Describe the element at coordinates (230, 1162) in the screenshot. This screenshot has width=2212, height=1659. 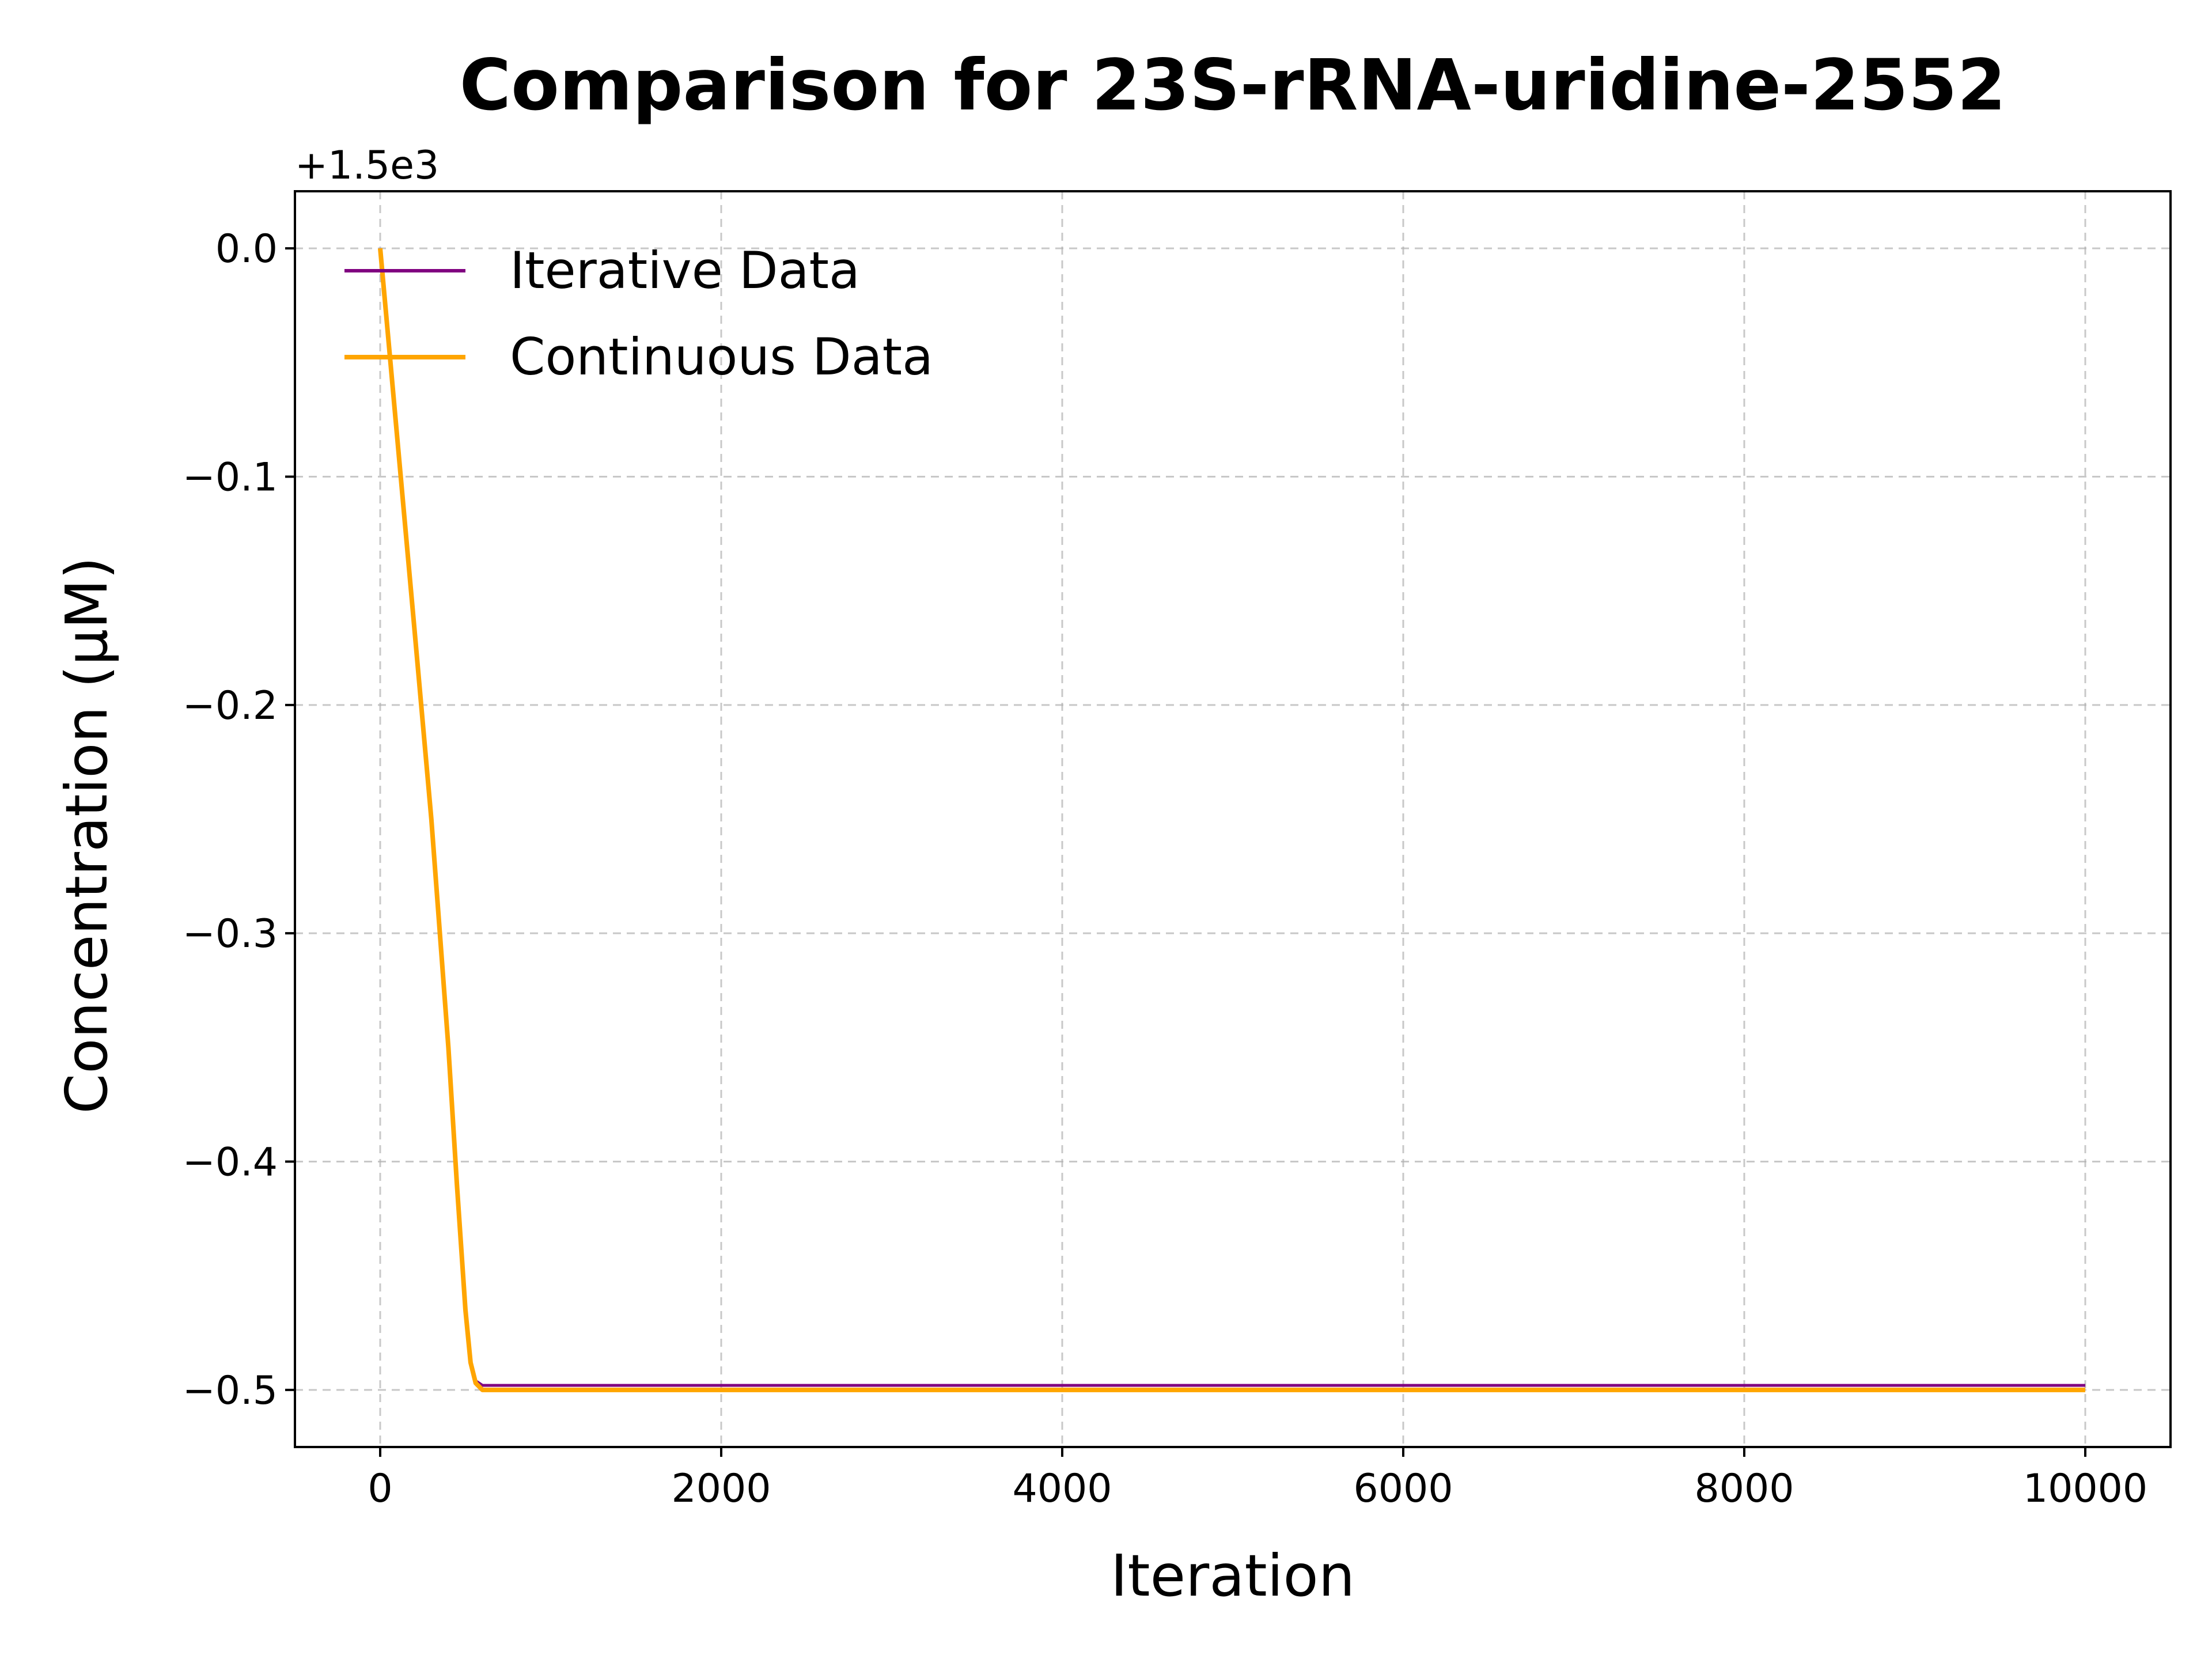
I see `y-tick-label: −0.4` at that location.